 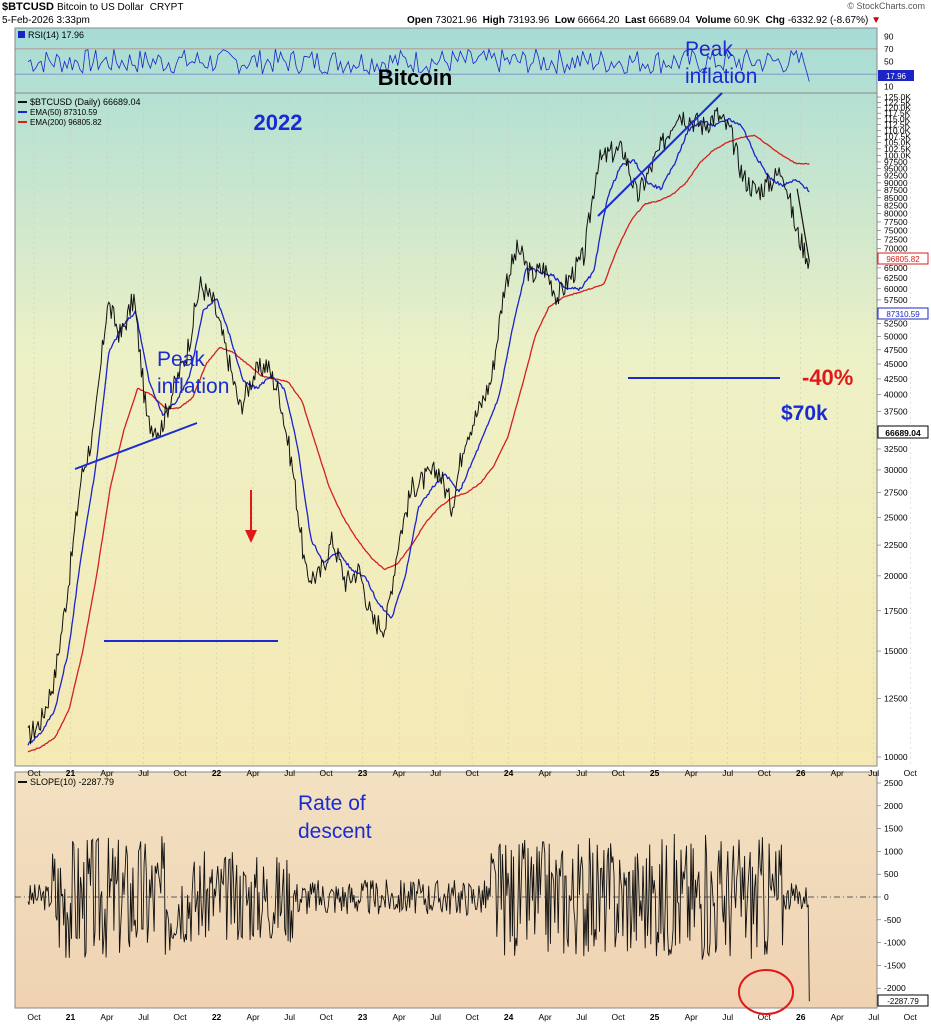 I want to click on slope-tick-label: -2000, so click(x=895, y=988).